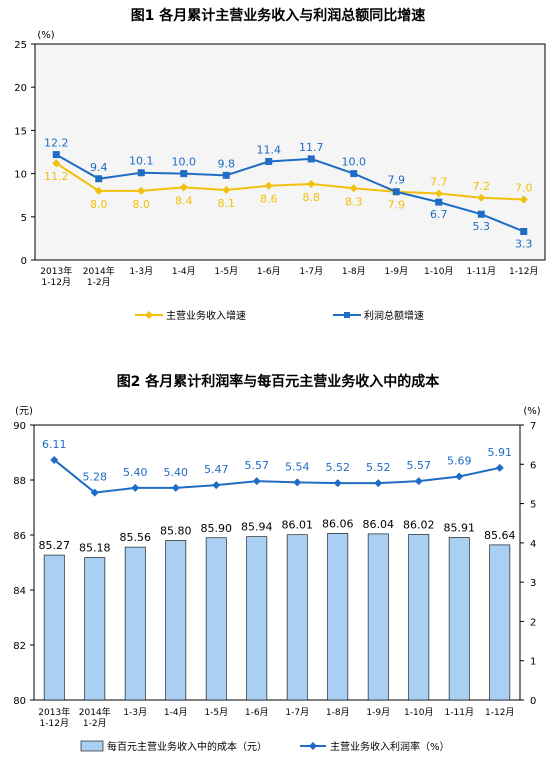  I want to click on chart2-cost-data-label: 85.80, so click(176, 531).